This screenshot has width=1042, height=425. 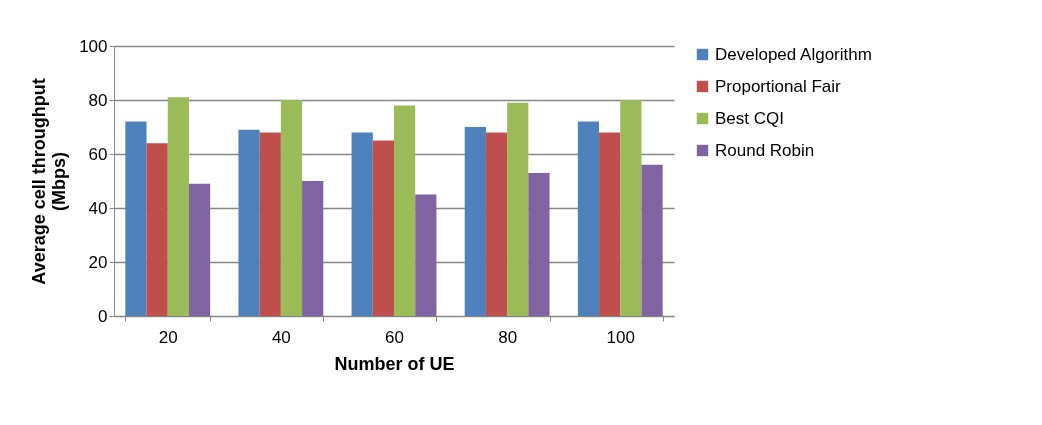 I want to click on x-tick-label: 60, so click(x=394, y=337).